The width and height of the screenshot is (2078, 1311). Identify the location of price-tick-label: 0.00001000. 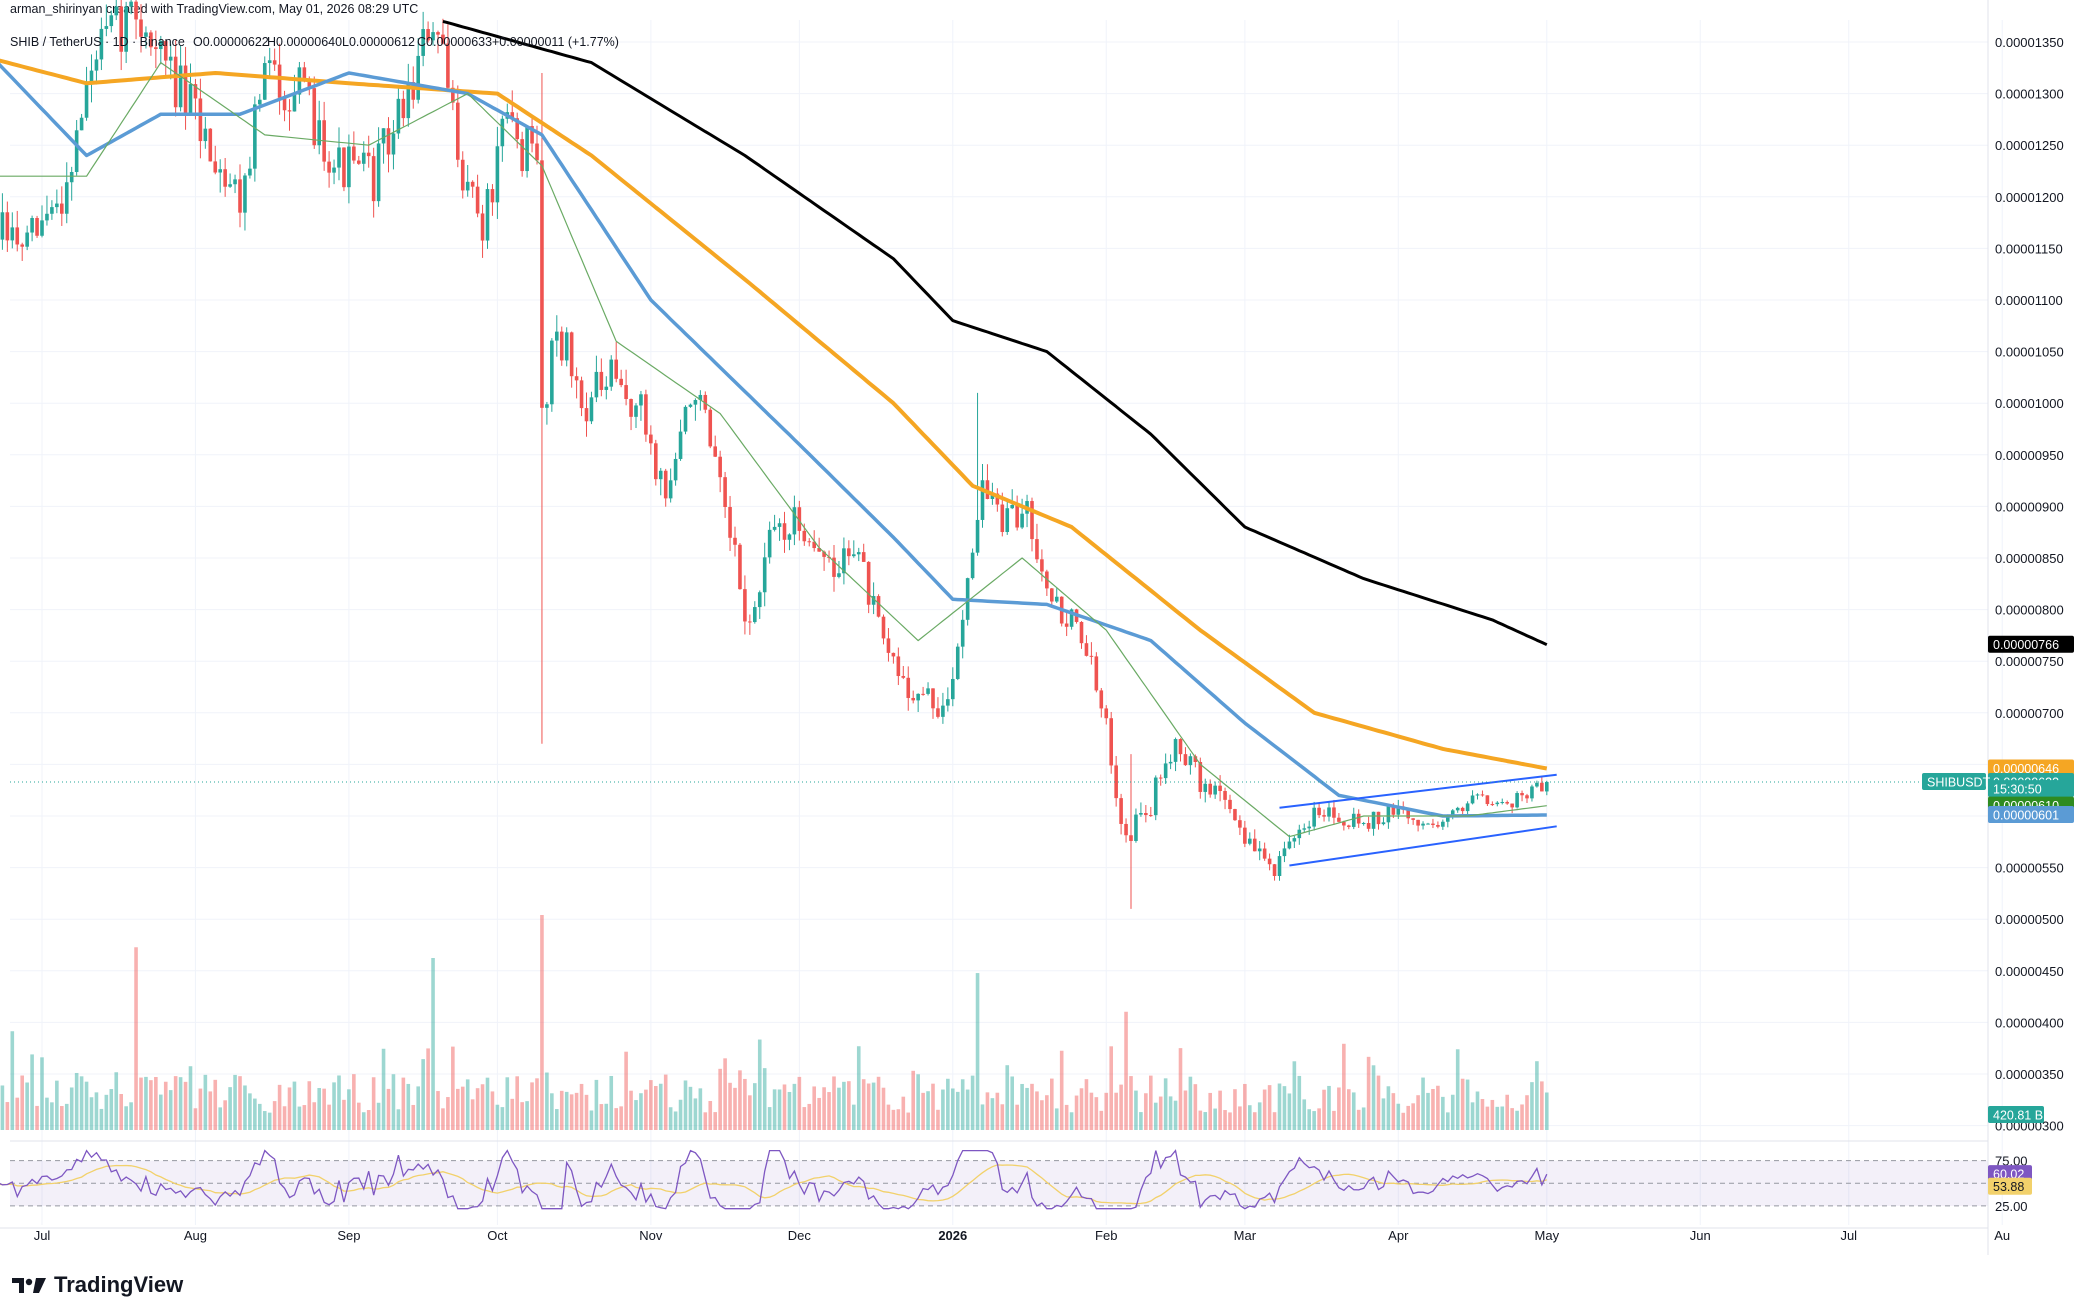
(2029, 403).